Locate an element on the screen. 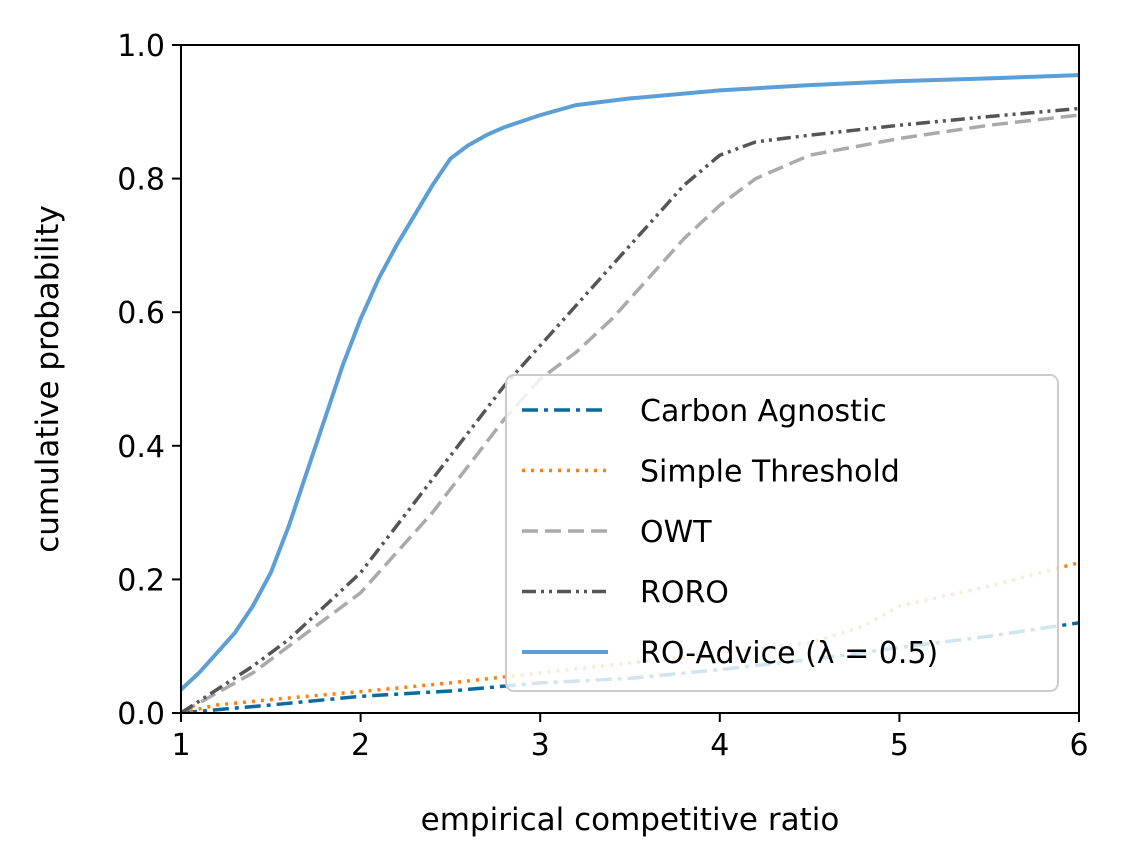 Image resolution: width=1122 pixels, height=868 pixels. x-tick-label: 2 is located at coordinates (360, 745).